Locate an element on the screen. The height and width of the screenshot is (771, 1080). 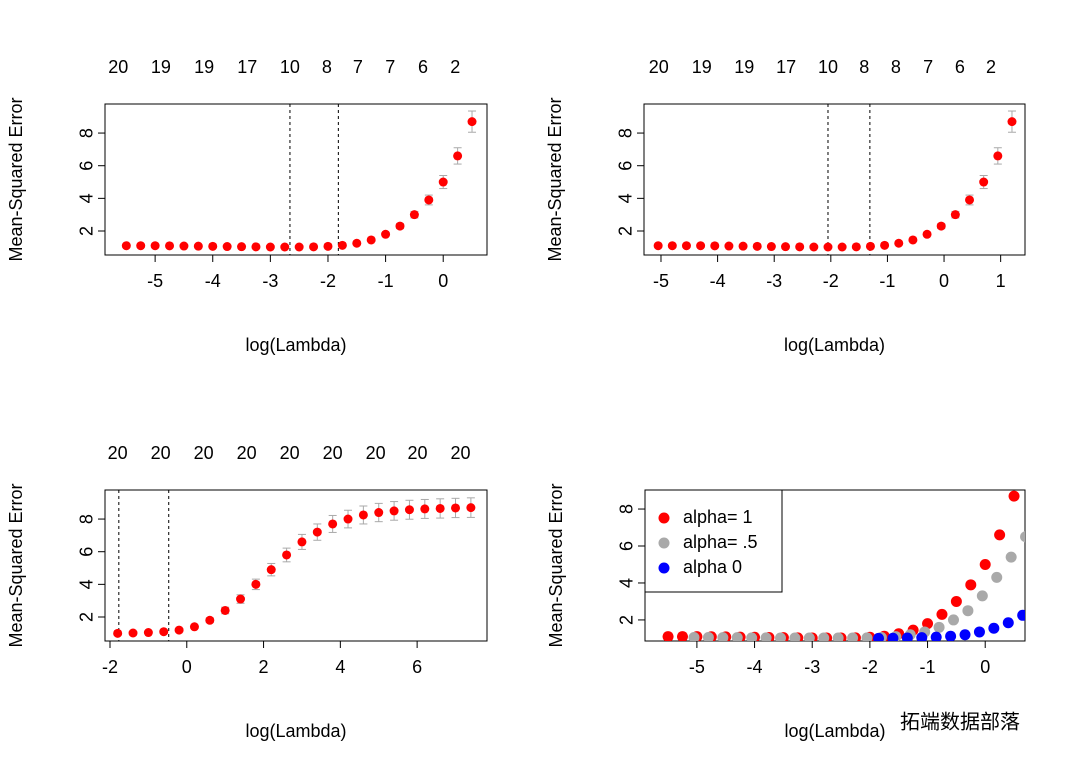
x-tick-label: -3 is located at coordinates (812, 667).